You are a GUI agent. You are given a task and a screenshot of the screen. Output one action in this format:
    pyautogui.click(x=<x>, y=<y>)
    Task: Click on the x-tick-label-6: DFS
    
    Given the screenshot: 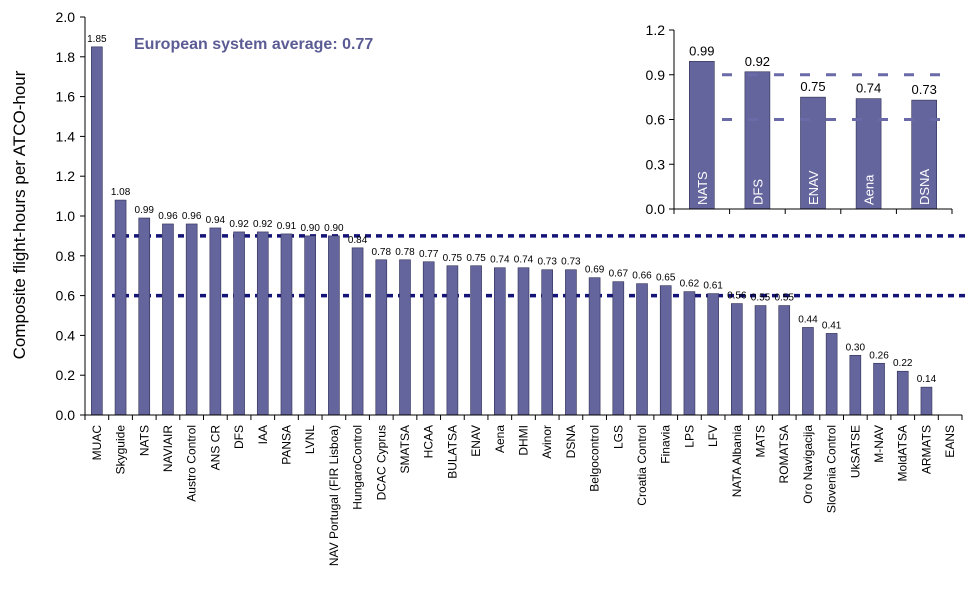 What is the action you would take?
    pyautogui.click(x=239, y=437)
    